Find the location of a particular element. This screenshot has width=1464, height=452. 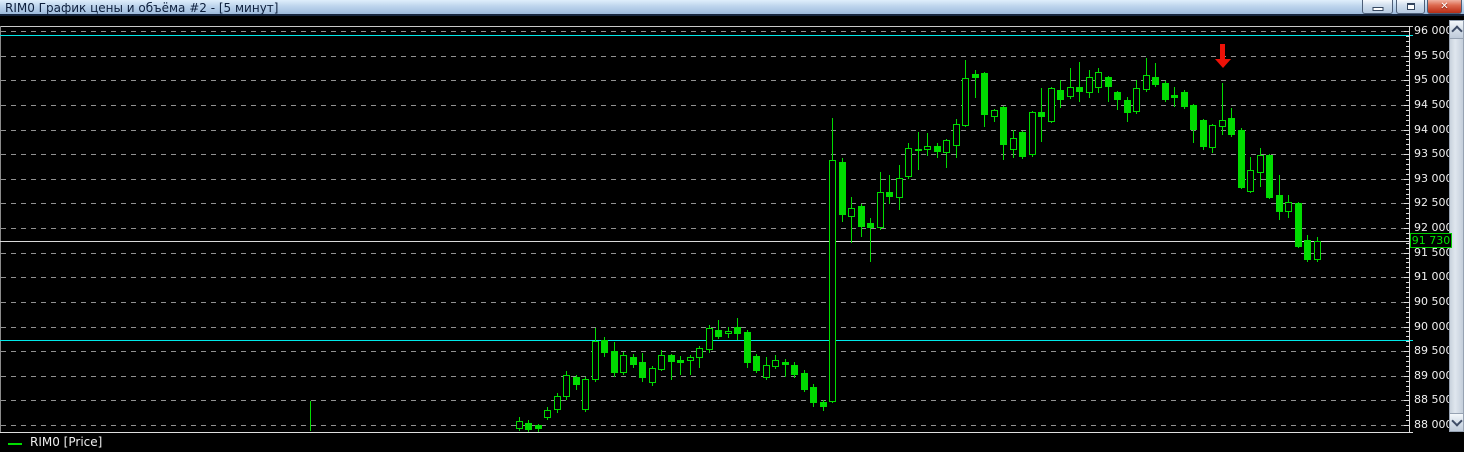

axis-tick-label: 90 500 is located at coordinates (1433, 301).